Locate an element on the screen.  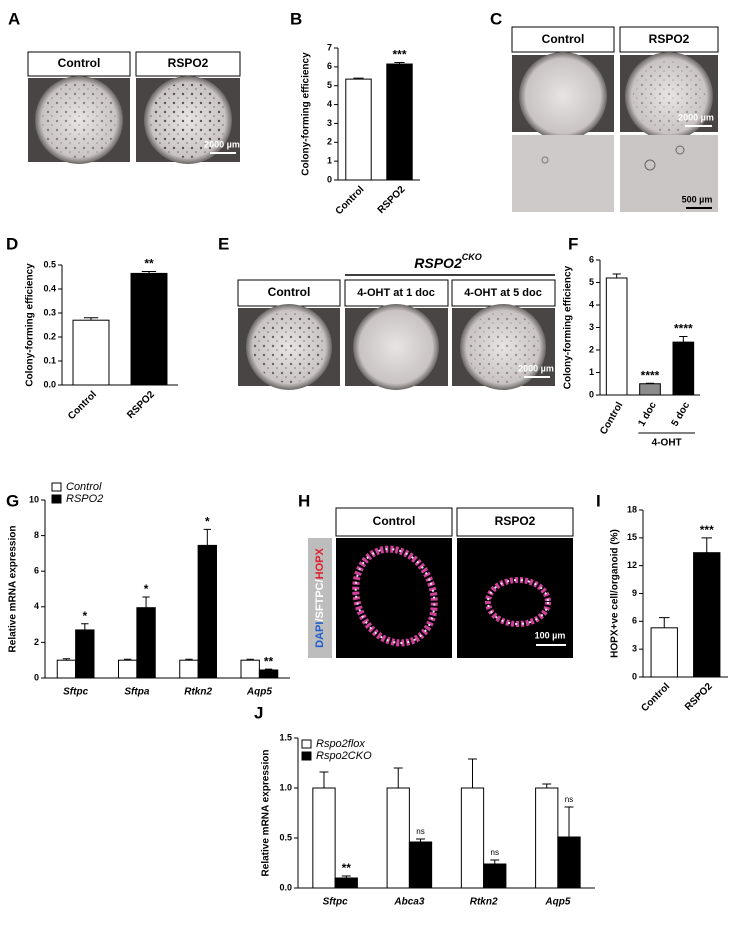
y-axis-label: HOPX+ve cell/organoid (%) is located at coordinates (615, 593).